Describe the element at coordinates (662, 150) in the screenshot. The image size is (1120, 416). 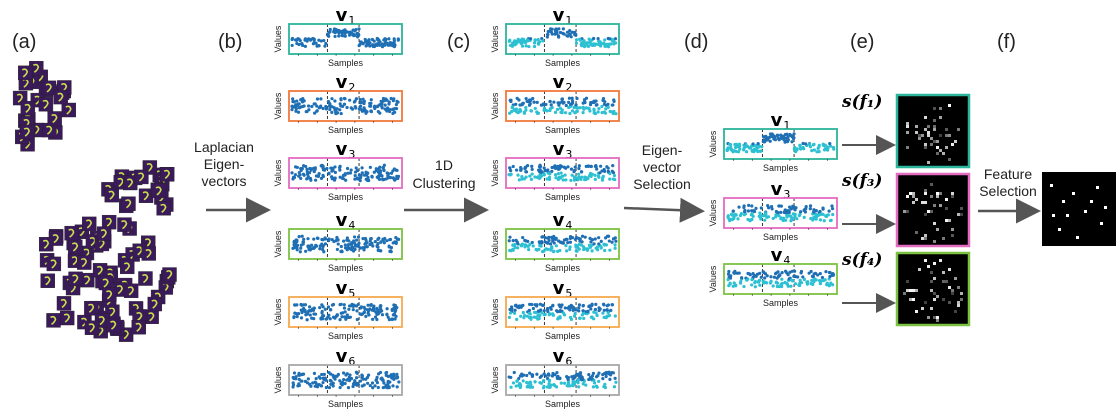
I see `svg-text: Eigen-` at that location.